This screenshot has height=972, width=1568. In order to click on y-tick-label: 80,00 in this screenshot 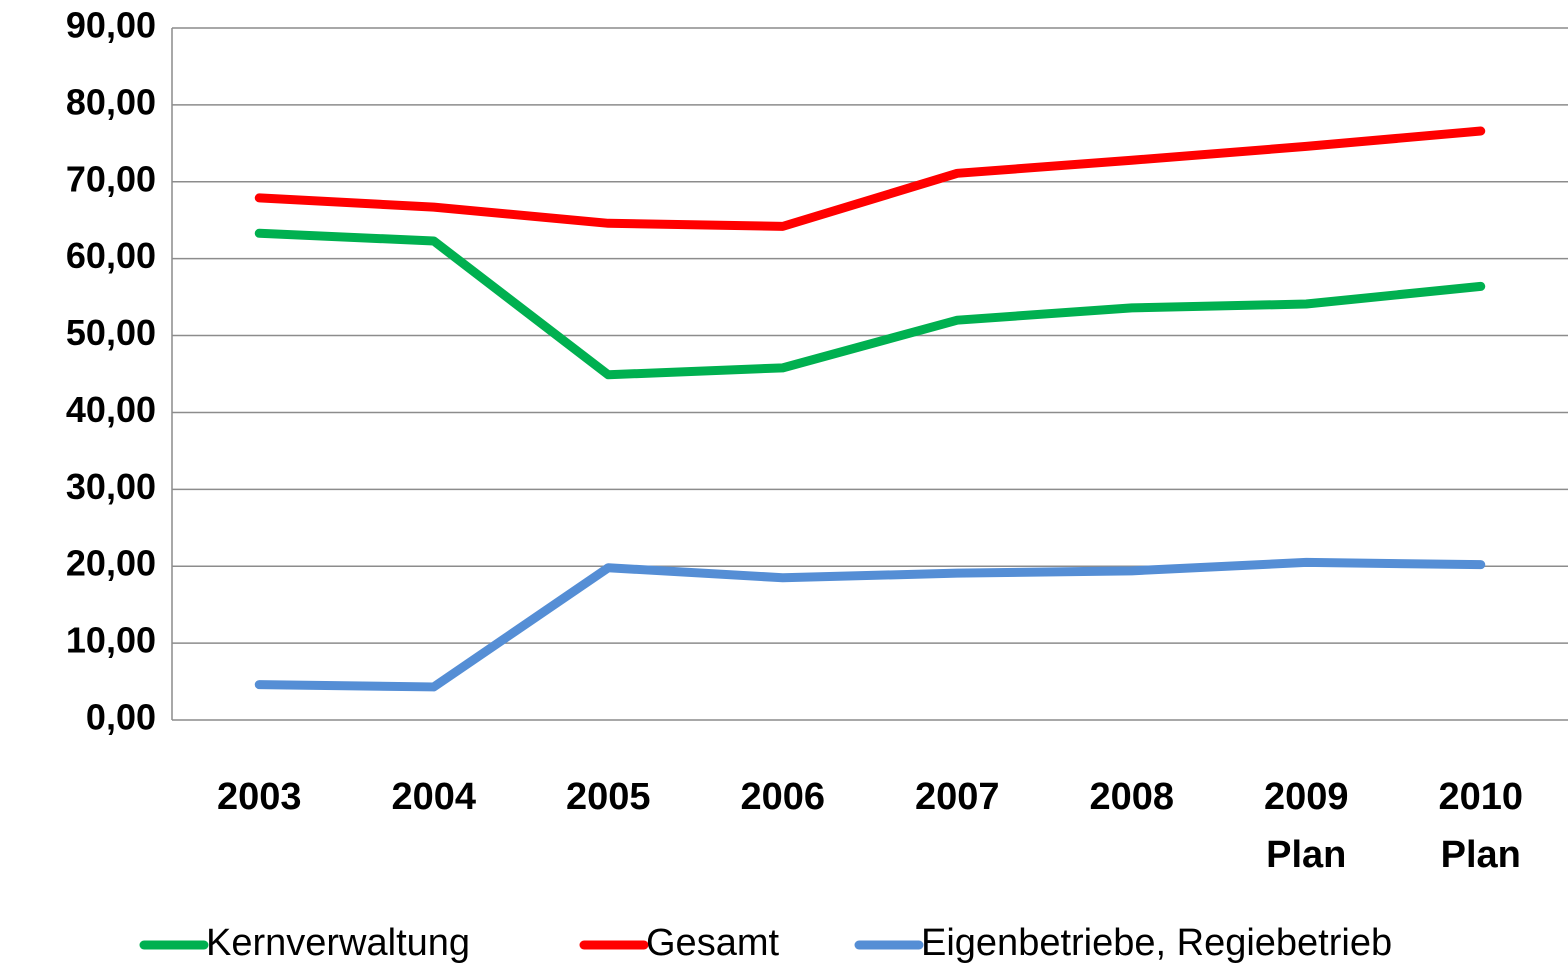, I will do `click(111, 101)`.